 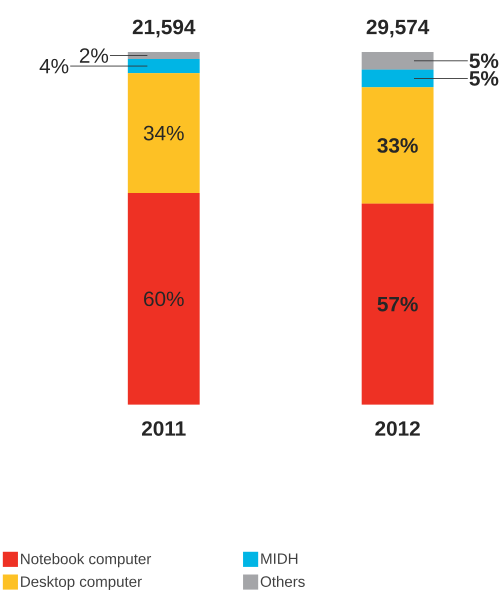 What do you see at coordinates (397, 428) in the screenshot?
I see `x-tick-label: 2012` at bounding box center [397, 428].